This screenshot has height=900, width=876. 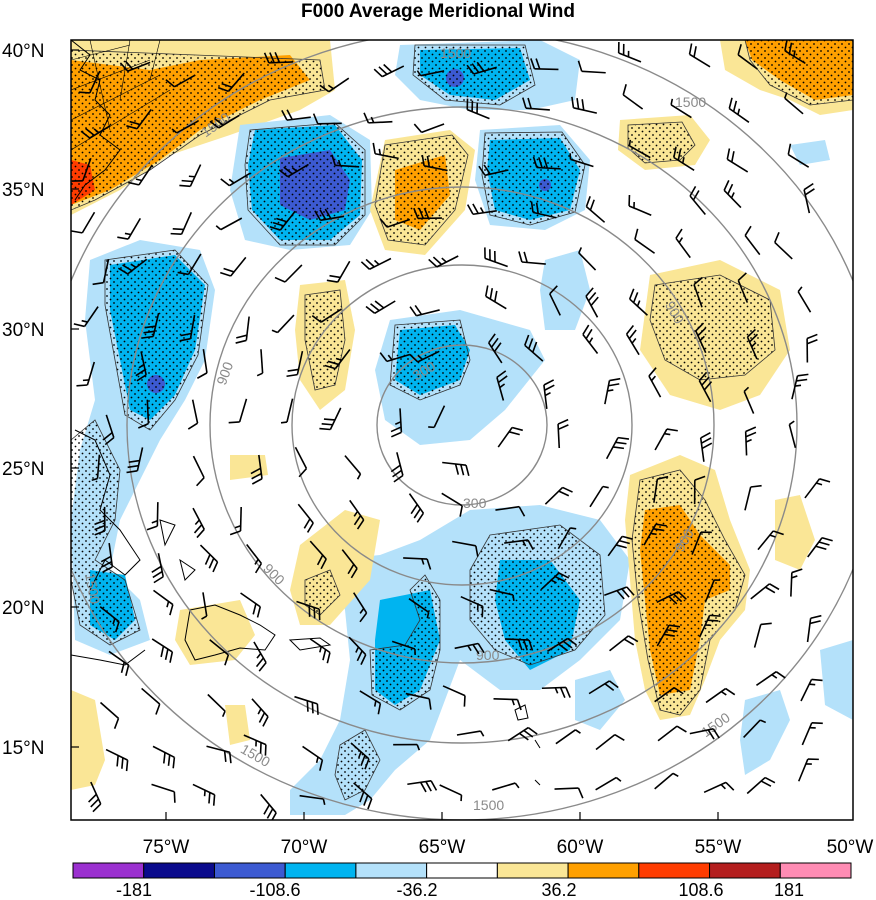 What do you see at coordinates (350, 652) in the screenshot?
I see `small-islands` at bounding box center [350, 652].